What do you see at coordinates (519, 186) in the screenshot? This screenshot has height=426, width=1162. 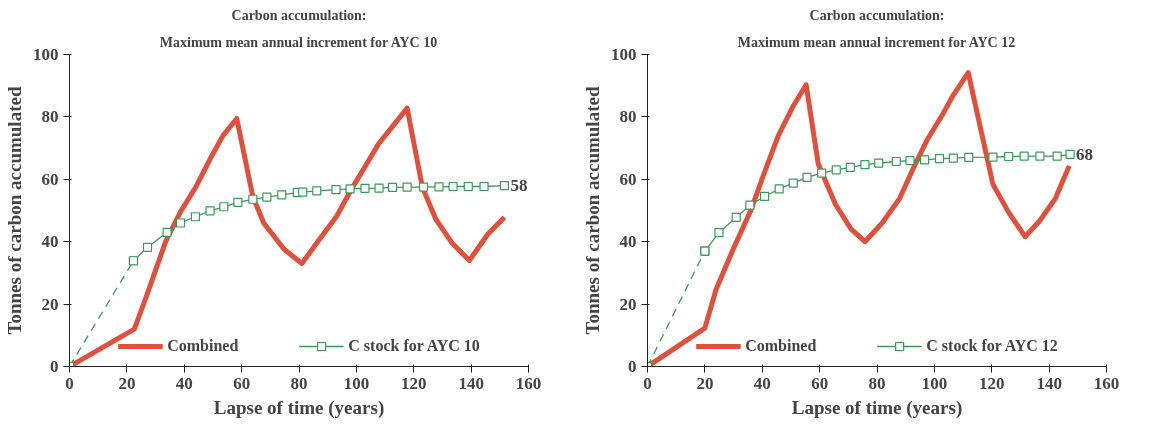 I see `annotation: 58` at bounding box center [519, 186].